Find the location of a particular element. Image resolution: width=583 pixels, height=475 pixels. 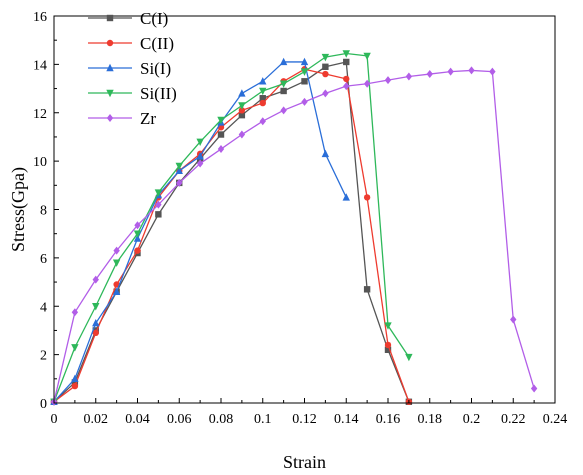

x-tick-label: 0.12 is located at coordinates (304, 419).